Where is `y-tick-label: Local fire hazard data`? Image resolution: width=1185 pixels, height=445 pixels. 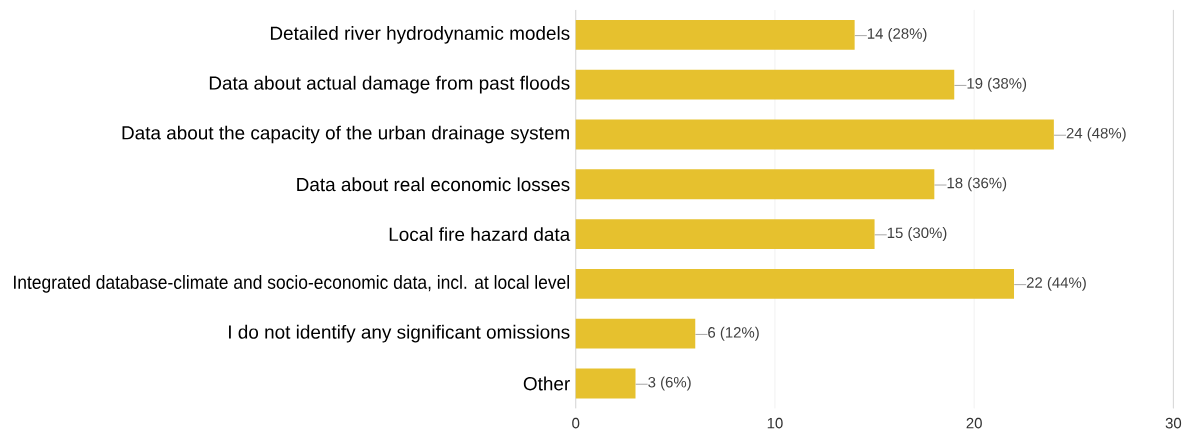 y-tick-label: Local fire hazard data is located at coordinates (480, 234).